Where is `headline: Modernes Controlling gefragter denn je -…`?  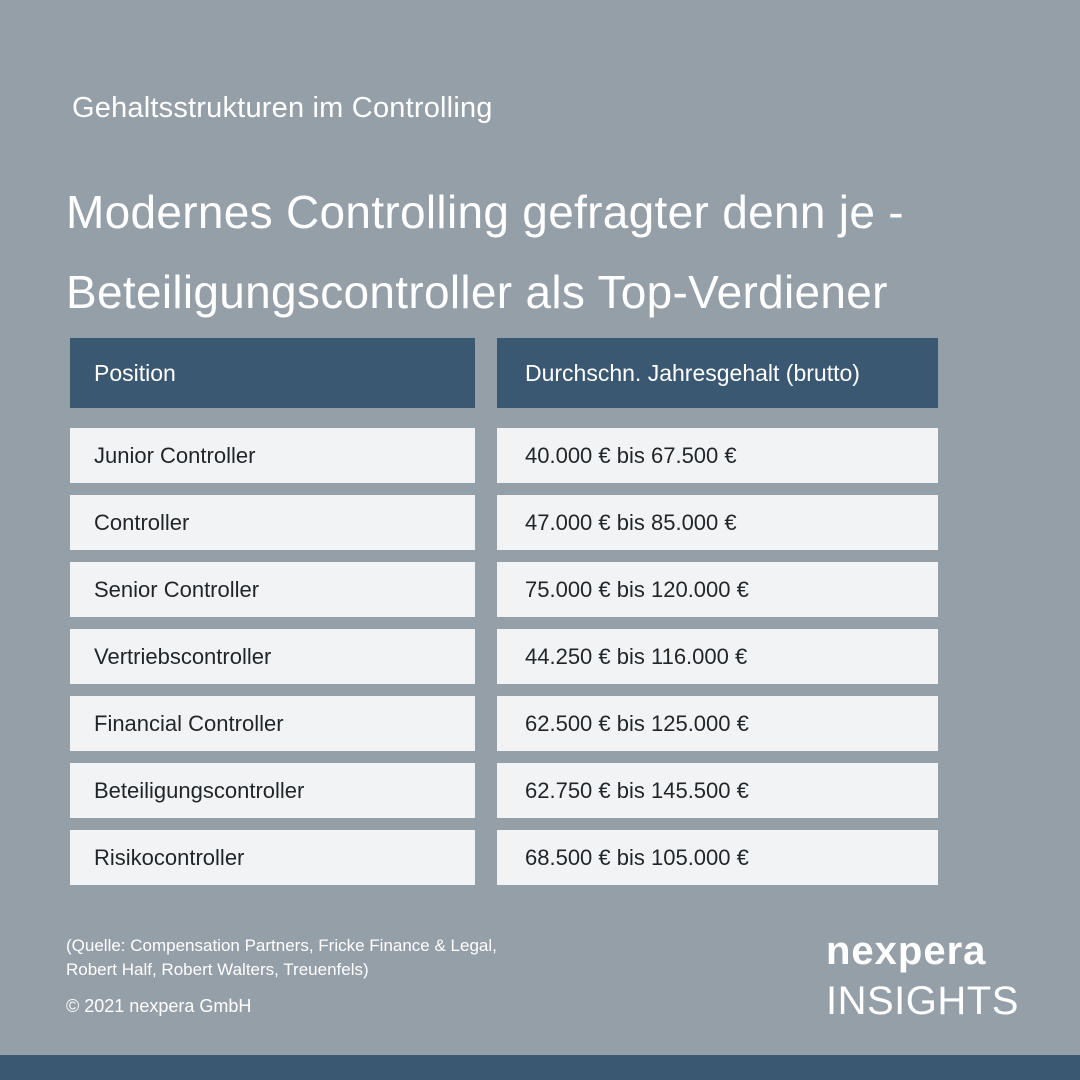
headline: Modernes Controlling gefragter denn je -… is located at coordinates (556, 252).